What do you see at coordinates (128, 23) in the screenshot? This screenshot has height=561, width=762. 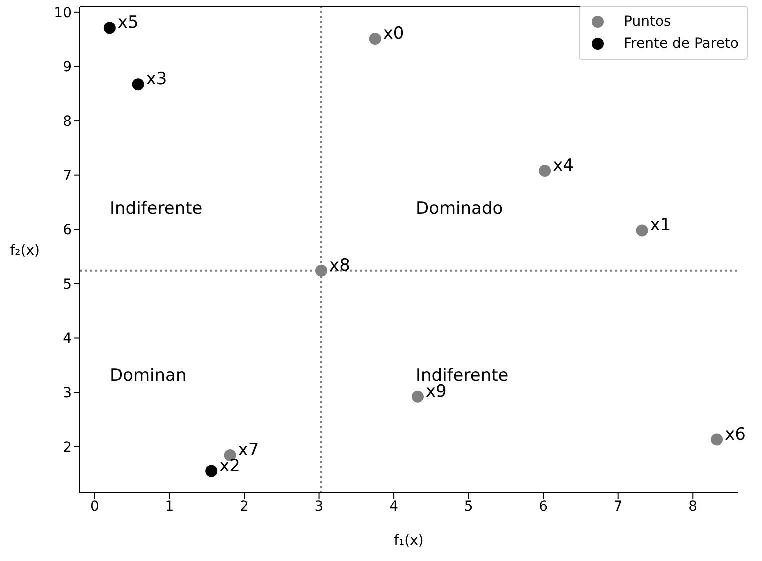 I see `annotation: x5` at bounding box center [128, 23].